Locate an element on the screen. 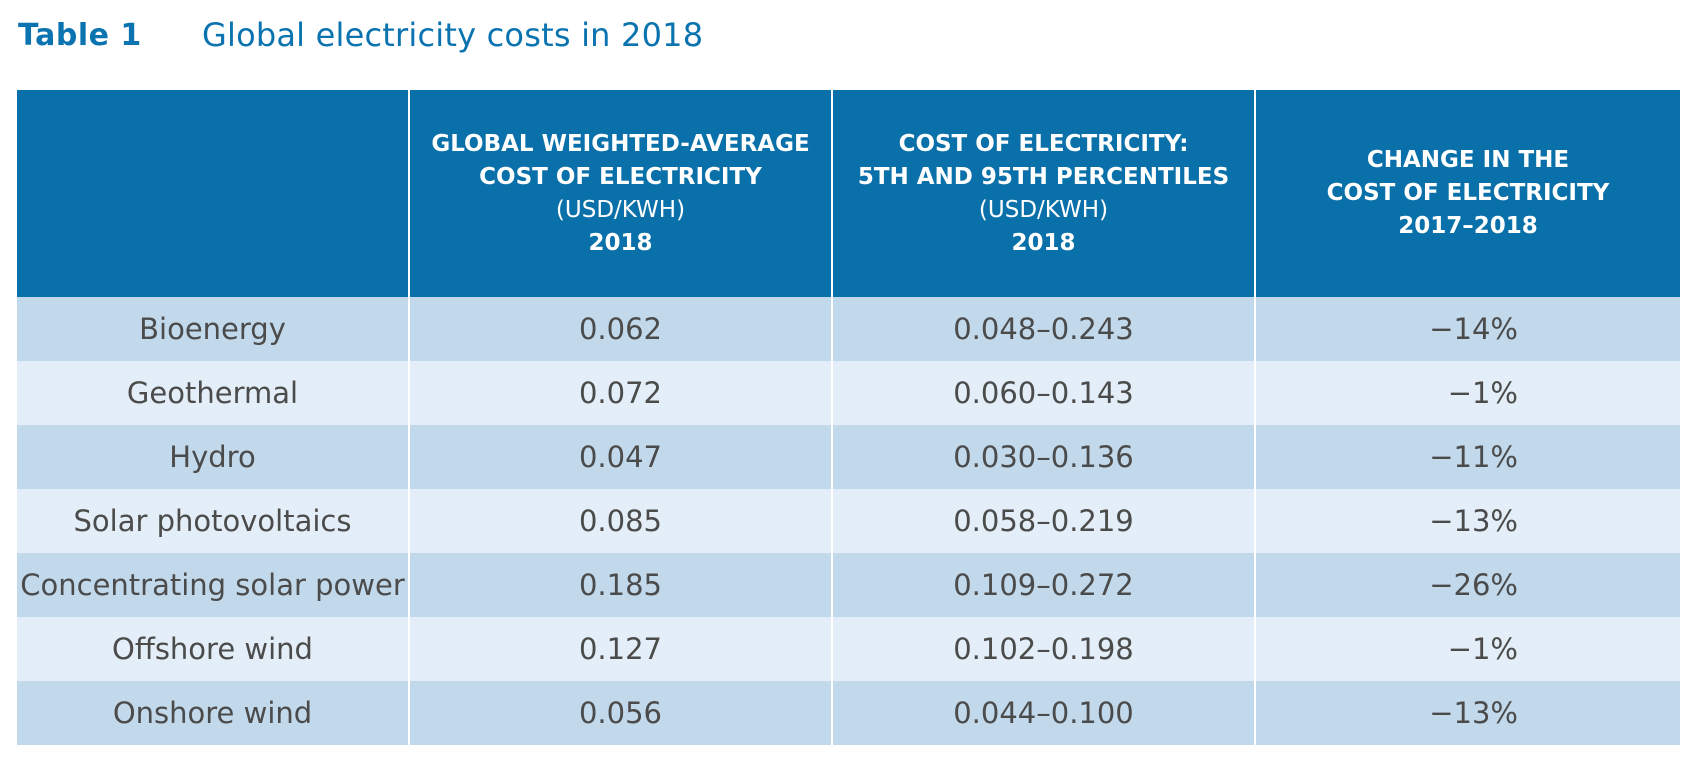 The height and width of the screenshot is (762, 1690). table-title-bar: Table 1 Global electricity costs in 2018 is located at coordinates (360, 35).